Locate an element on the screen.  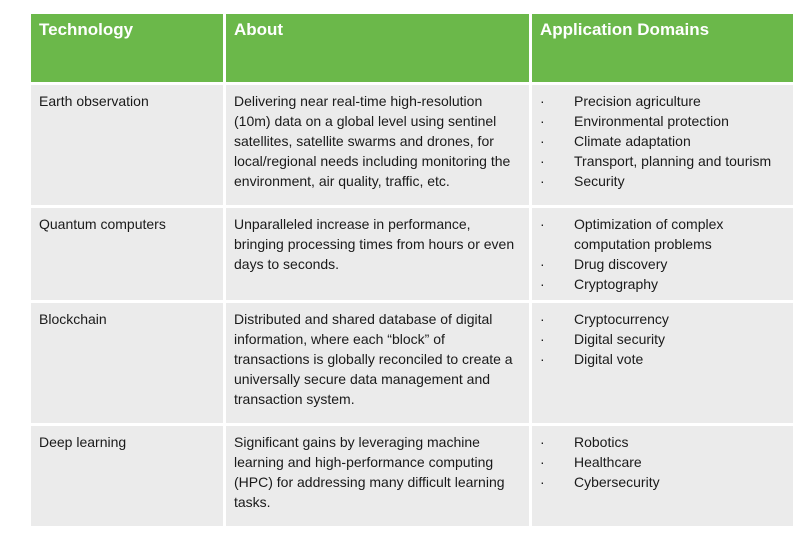
list-item: Cryptocurrency is located at coordinates (662, 319).